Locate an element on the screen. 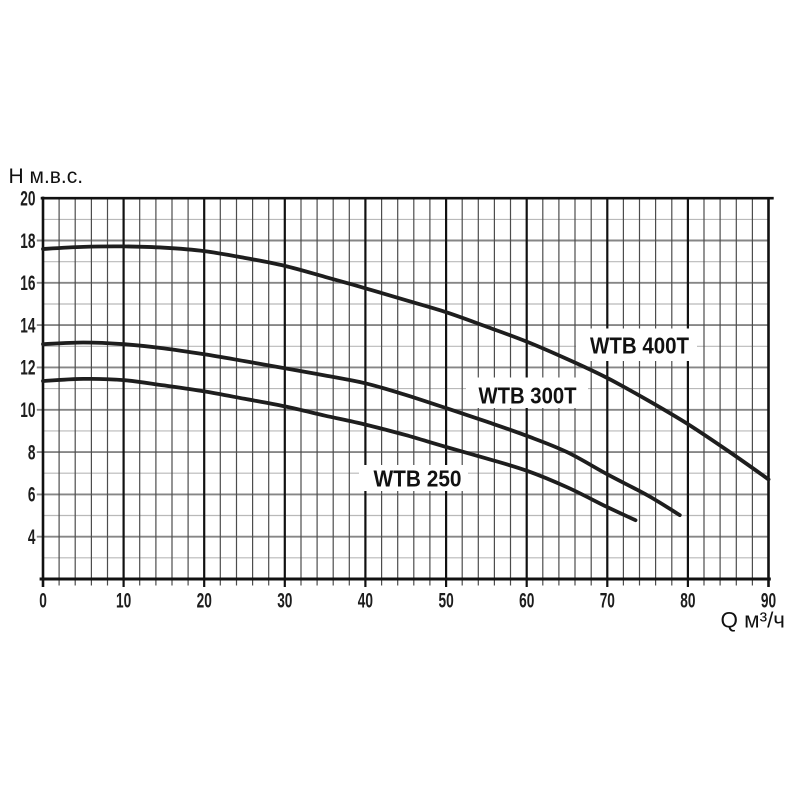 The height and width of the screenshot is (800, 800). svg-text: 0 is located at coordinates (43, 601).